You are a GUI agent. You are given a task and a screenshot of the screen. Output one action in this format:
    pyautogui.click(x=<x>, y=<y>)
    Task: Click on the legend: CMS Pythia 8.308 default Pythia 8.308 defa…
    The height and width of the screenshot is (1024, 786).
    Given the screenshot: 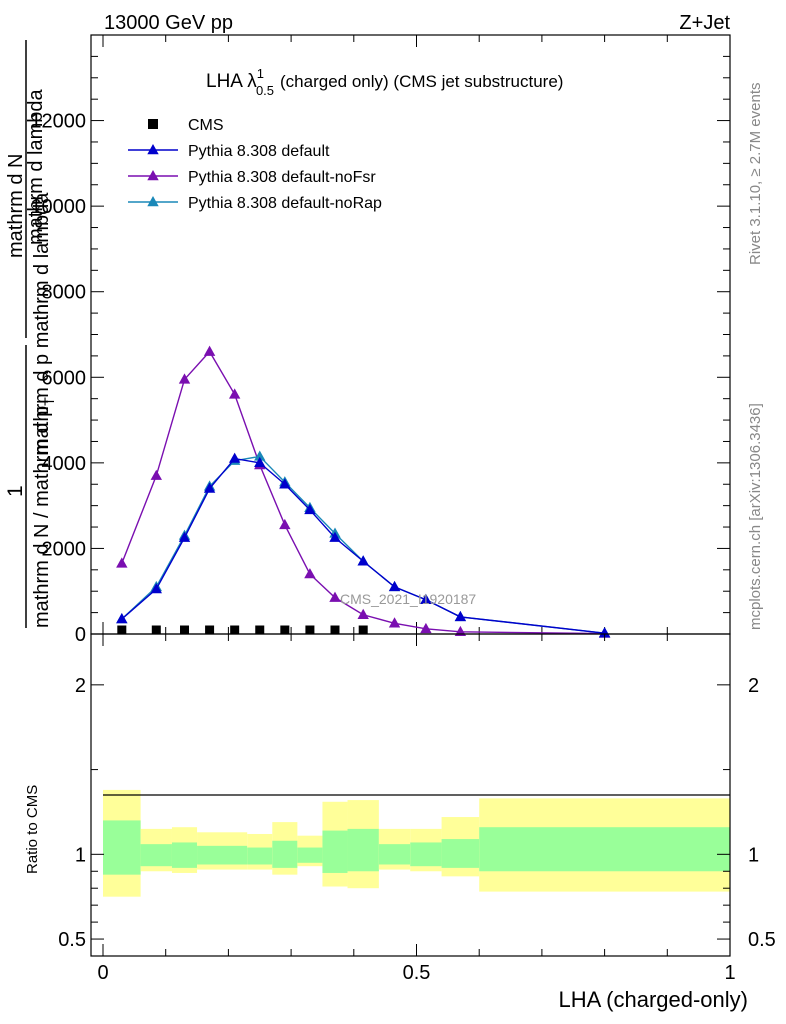 What is the action you would take?
    pyautogui.click(x=255, y=164)
    